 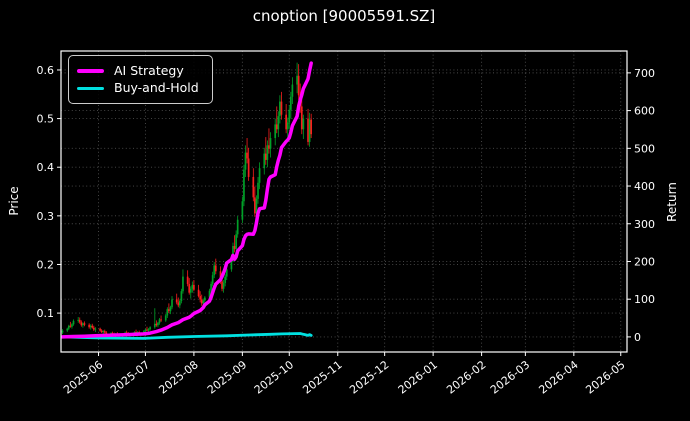 I want to click on legend: AI Strategy Buy-and-Hold, so click(x=140, y=79).